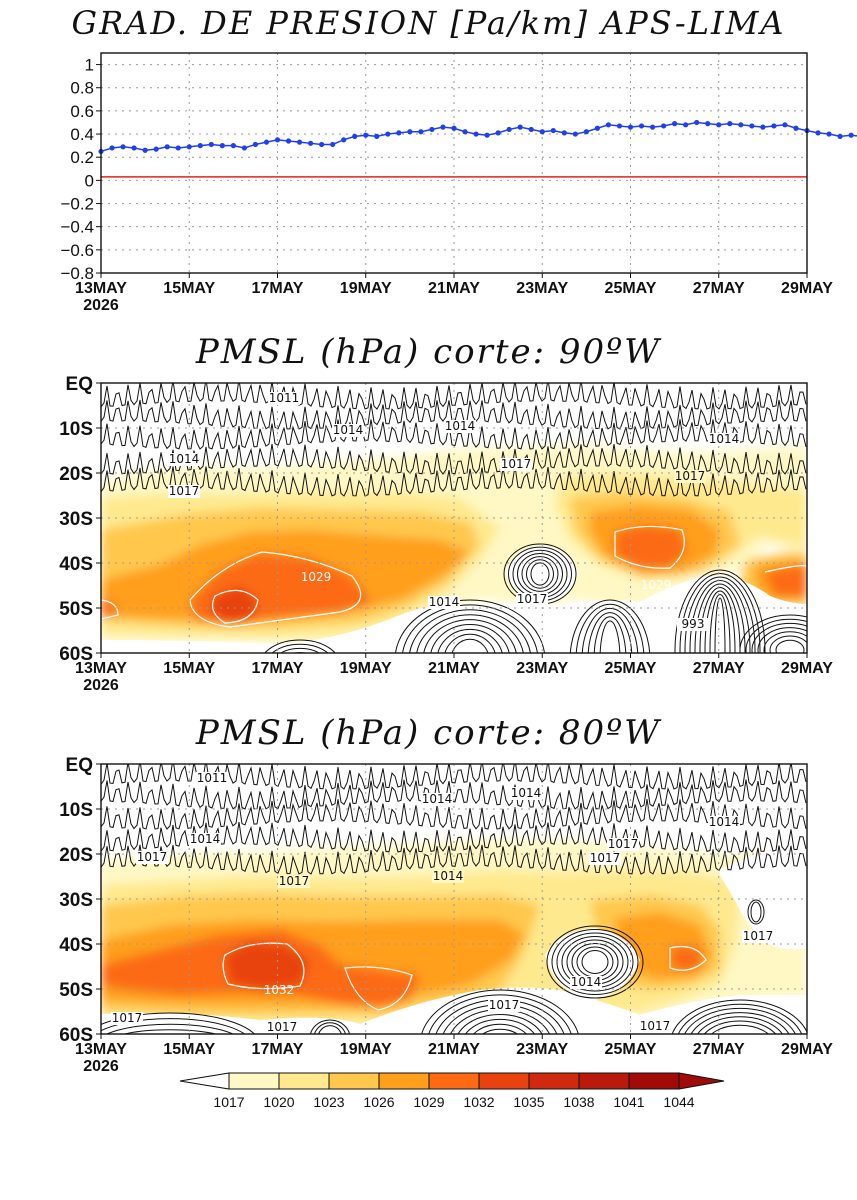 The width and height of the screenshot is (857, 1200). Describe the element at coordinates (76, 654) in the screenshot. I see `lat-tick-label: 60S` at that location.